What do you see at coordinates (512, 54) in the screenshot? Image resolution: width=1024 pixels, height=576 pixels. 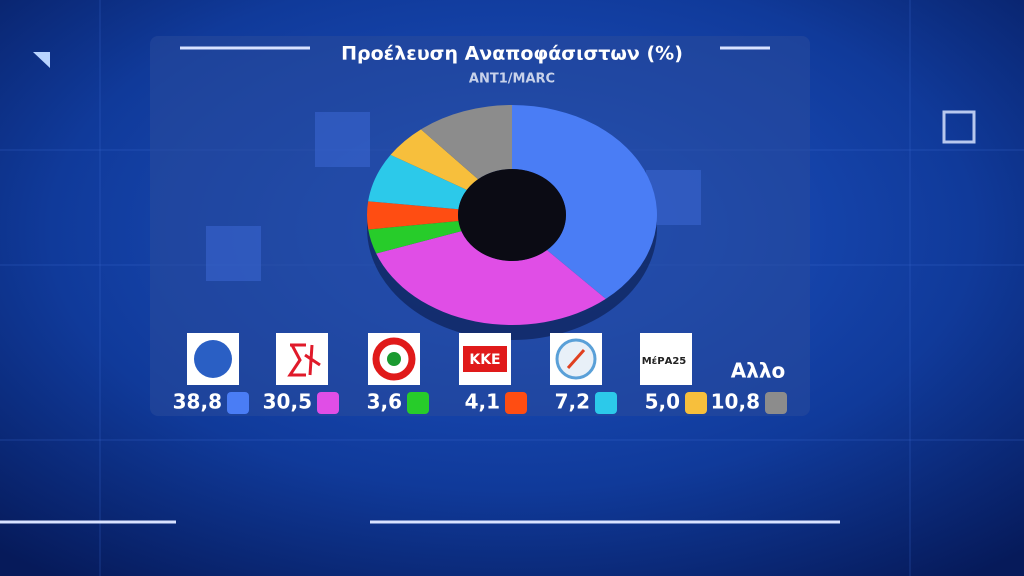 I see `chart-title: Προέλευση Αναποφάσιστων (%)` at bounding box center [512, 54].